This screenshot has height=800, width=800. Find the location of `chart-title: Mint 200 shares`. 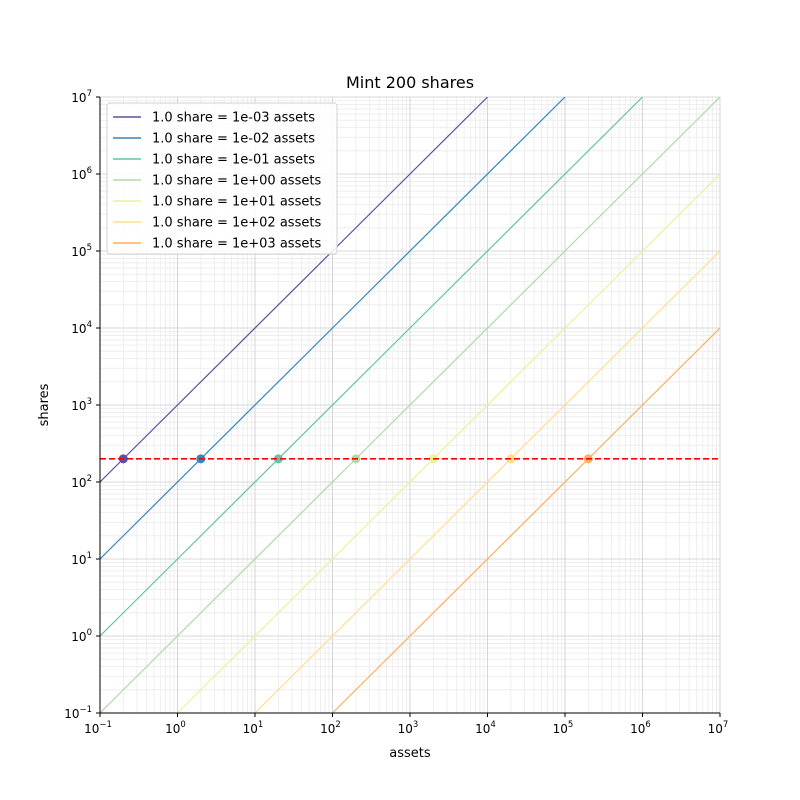

chart-title: Mint 200 shares is located at coordinates (410, 82).